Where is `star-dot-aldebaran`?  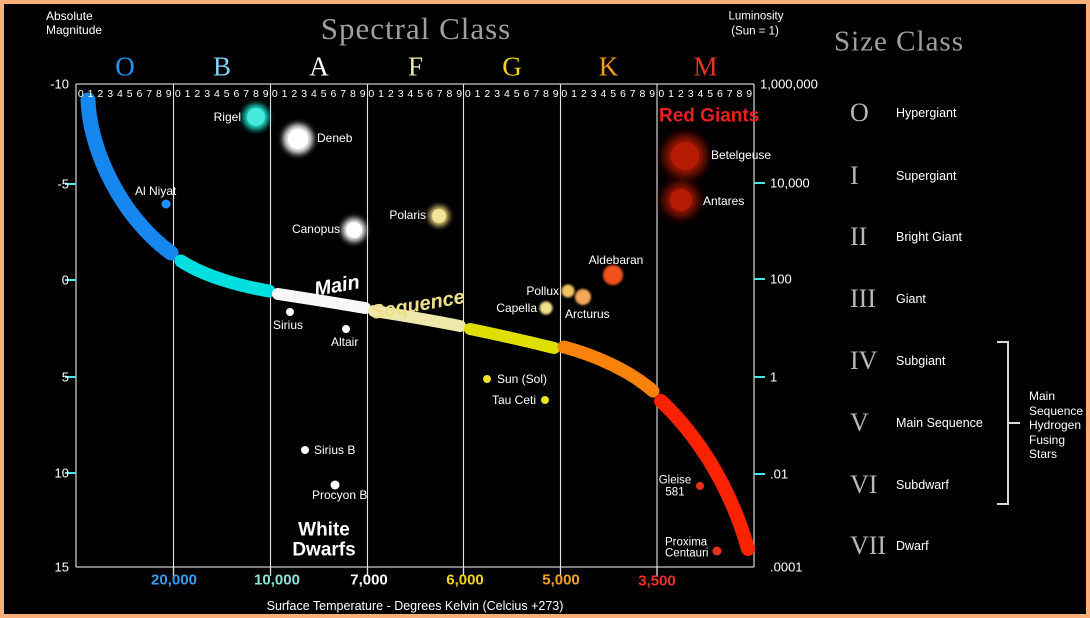 star-dot-aldebaran is located at coordinates (613, 275).